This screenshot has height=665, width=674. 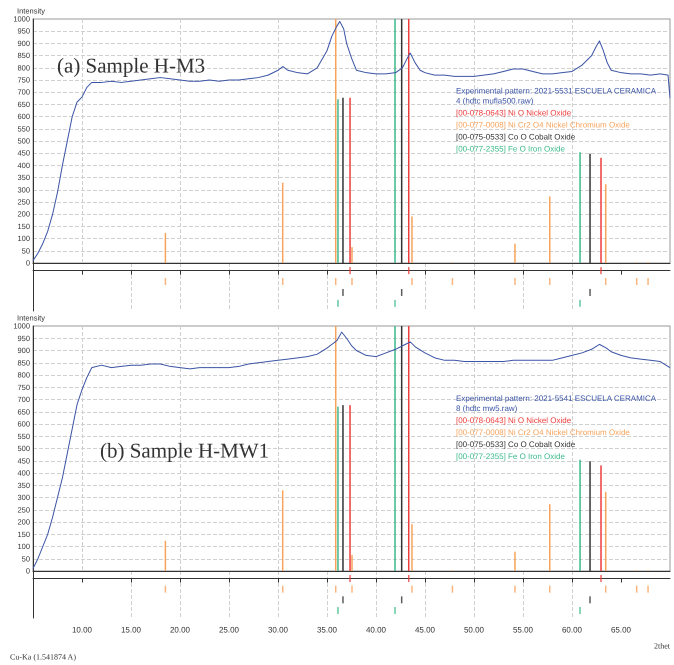 What do you see at coordinates (425, 630) in the screenshot?
I see `x-tick-label: 45.00` at bounding box center [425, 630].